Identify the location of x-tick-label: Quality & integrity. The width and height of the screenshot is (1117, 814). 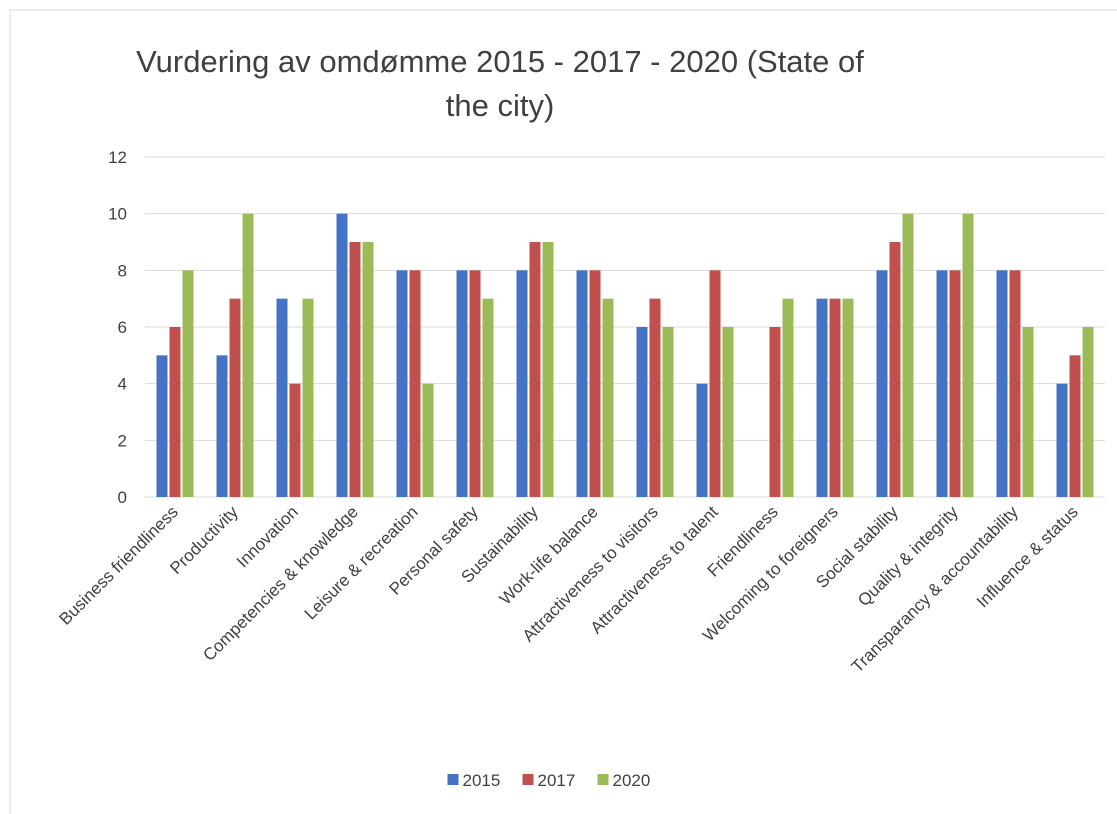
(908, 556).